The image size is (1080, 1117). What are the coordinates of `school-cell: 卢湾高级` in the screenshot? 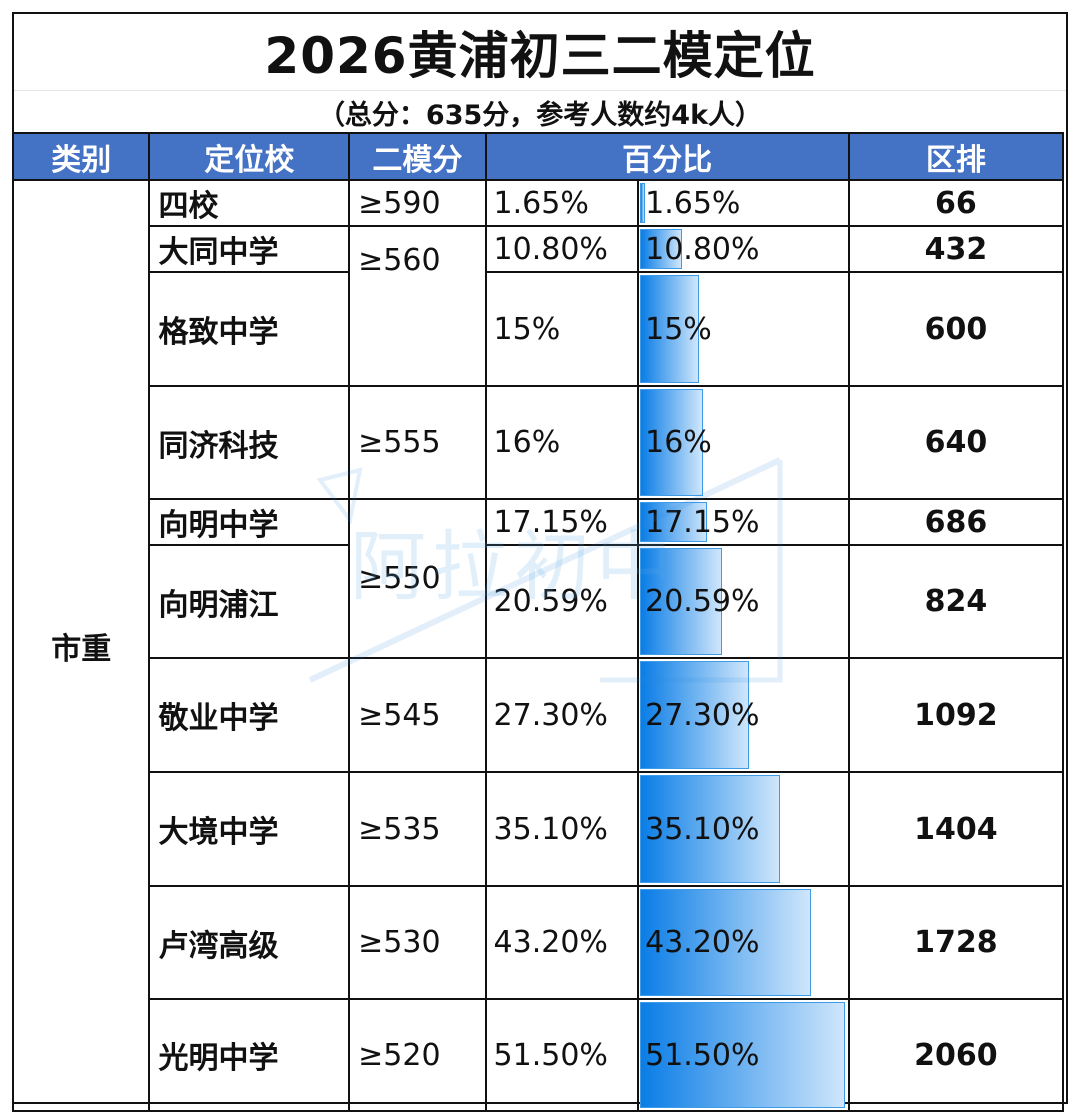 It's located at (249, 942).